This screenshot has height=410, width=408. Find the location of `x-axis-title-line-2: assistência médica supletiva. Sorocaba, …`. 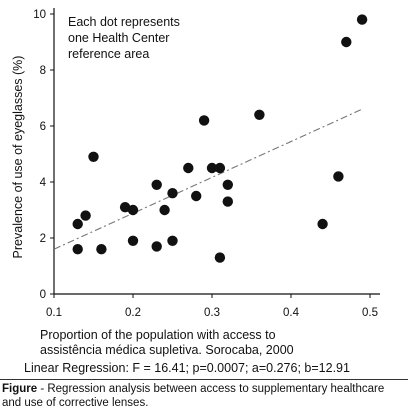

x-axis-title-line-2: assistência médica supletiva. Sorocaba, … is located at coordinates (167, 350).